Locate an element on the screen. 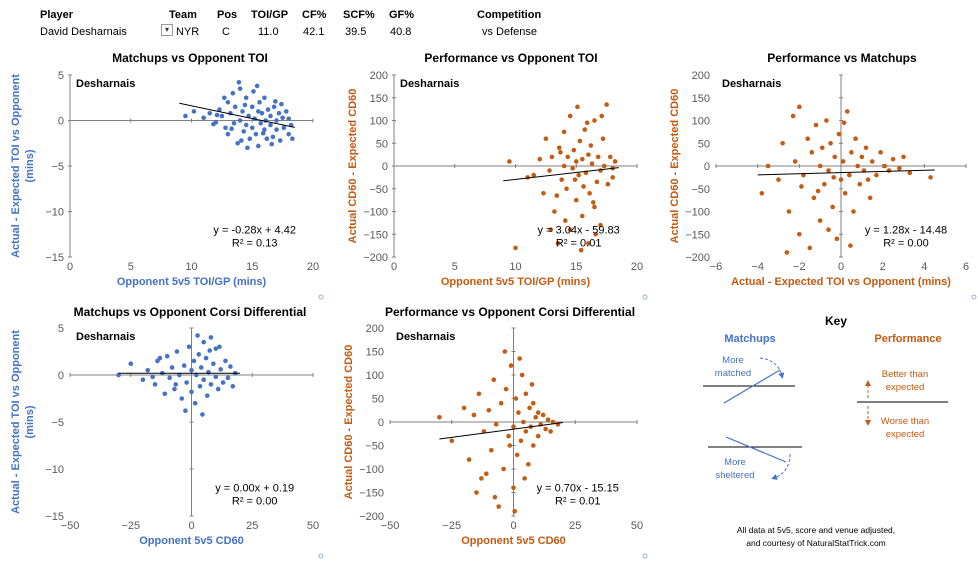 The image size is (978, 570). x-tick-label: 10 is located at coordinates (191, 267).